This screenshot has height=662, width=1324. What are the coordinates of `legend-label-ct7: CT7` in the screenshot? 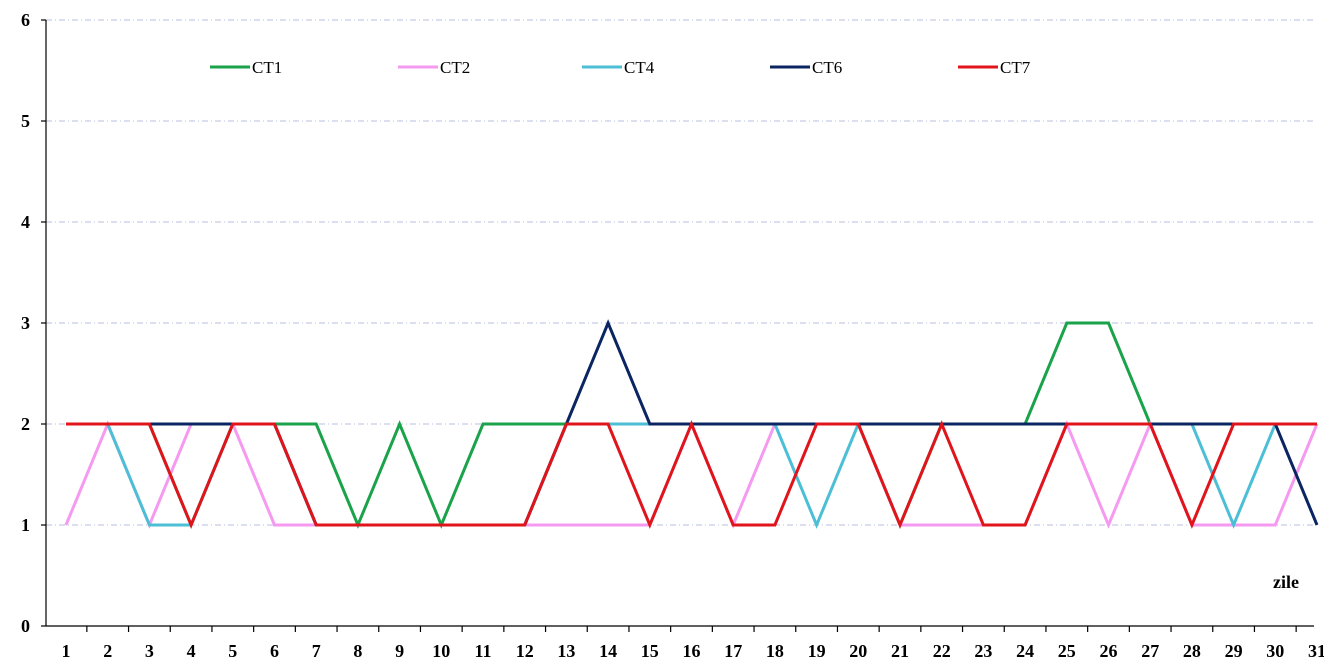 It's located at (1015, 67).